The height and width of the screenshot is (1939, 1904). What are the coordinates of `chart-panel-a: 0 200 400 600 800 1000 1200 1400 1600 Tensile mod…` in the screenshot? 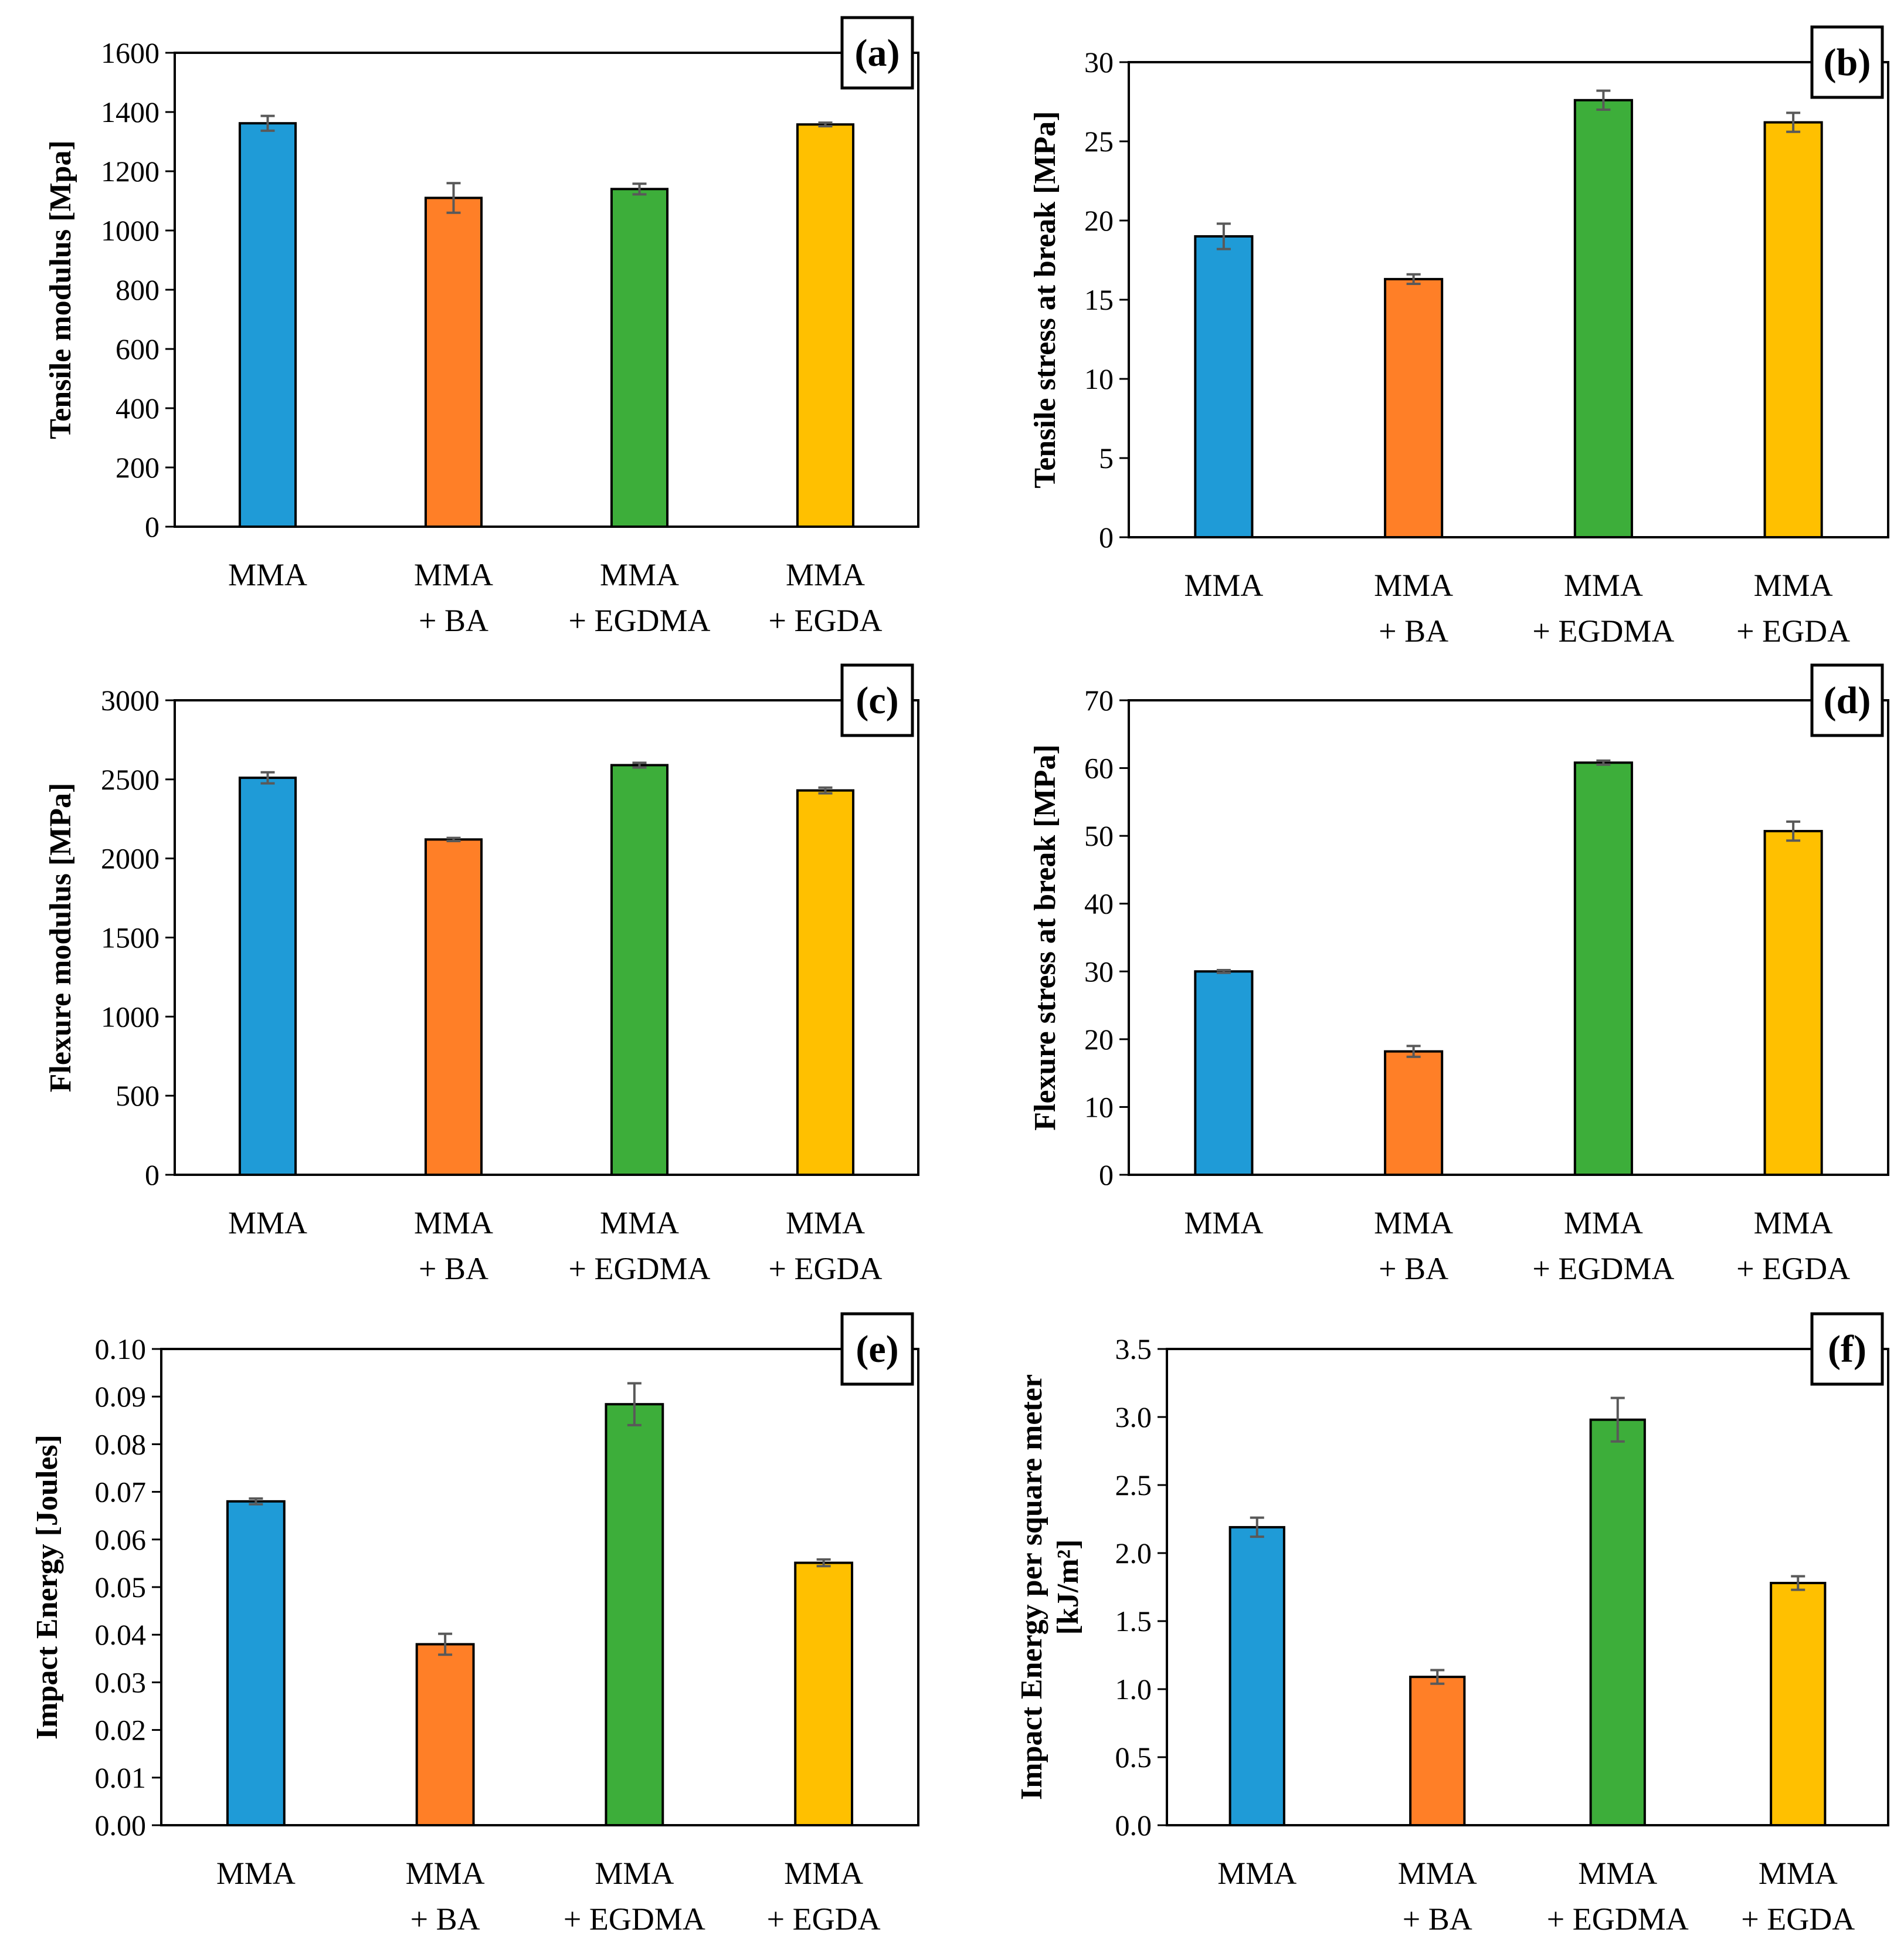 It's located at (481, 327).